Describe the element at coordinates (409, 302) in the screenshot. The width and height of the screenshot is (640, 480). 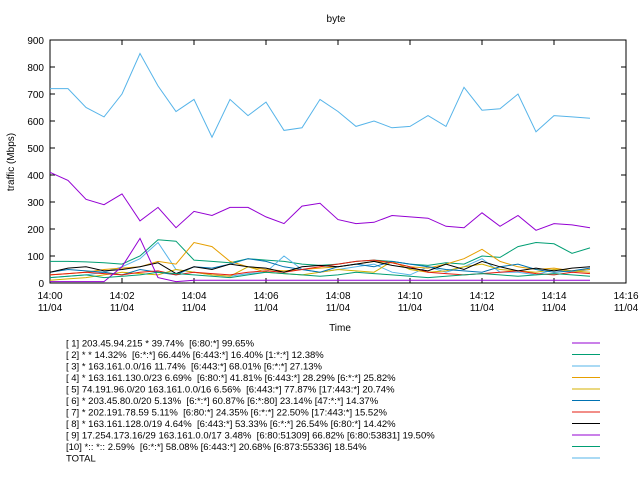
I see `x-tick-label: 14:10 11/04` at that location.